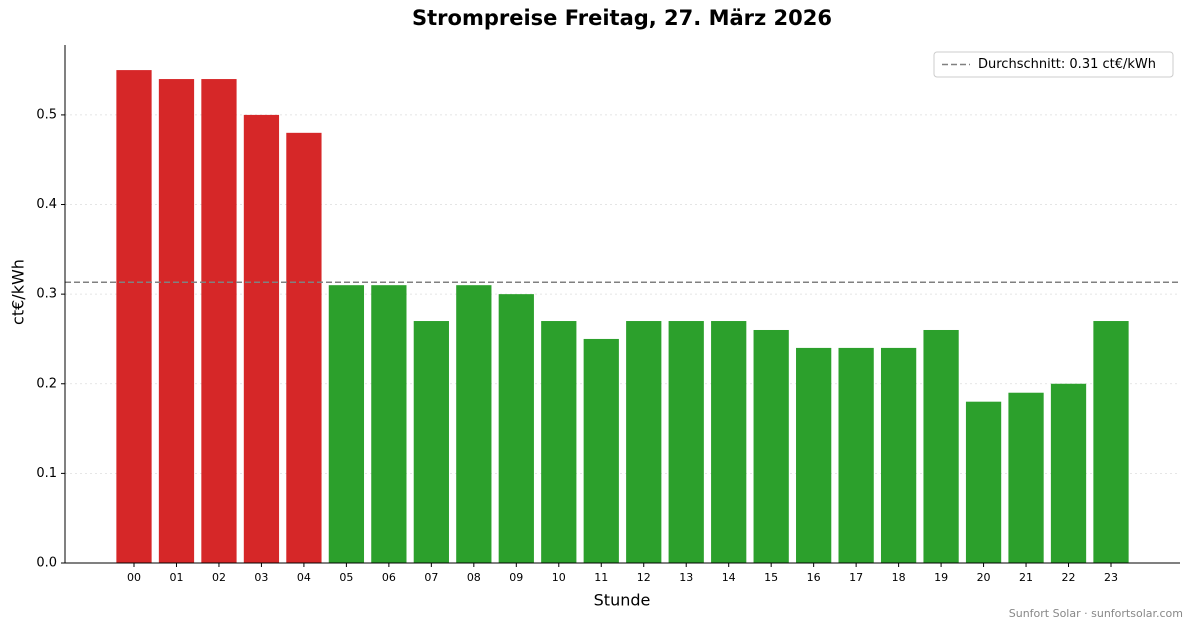 This screenshot has width=1193, height=628. Describe the element at coordinates (622, 18) in the screenshot. I see `chart-title: Strompreise Freitag, 27. März 2026` at that location.